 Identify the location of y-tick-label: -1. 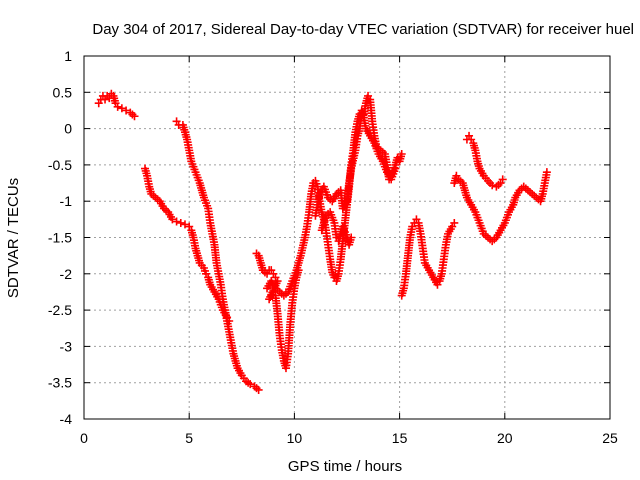
(66, 201).